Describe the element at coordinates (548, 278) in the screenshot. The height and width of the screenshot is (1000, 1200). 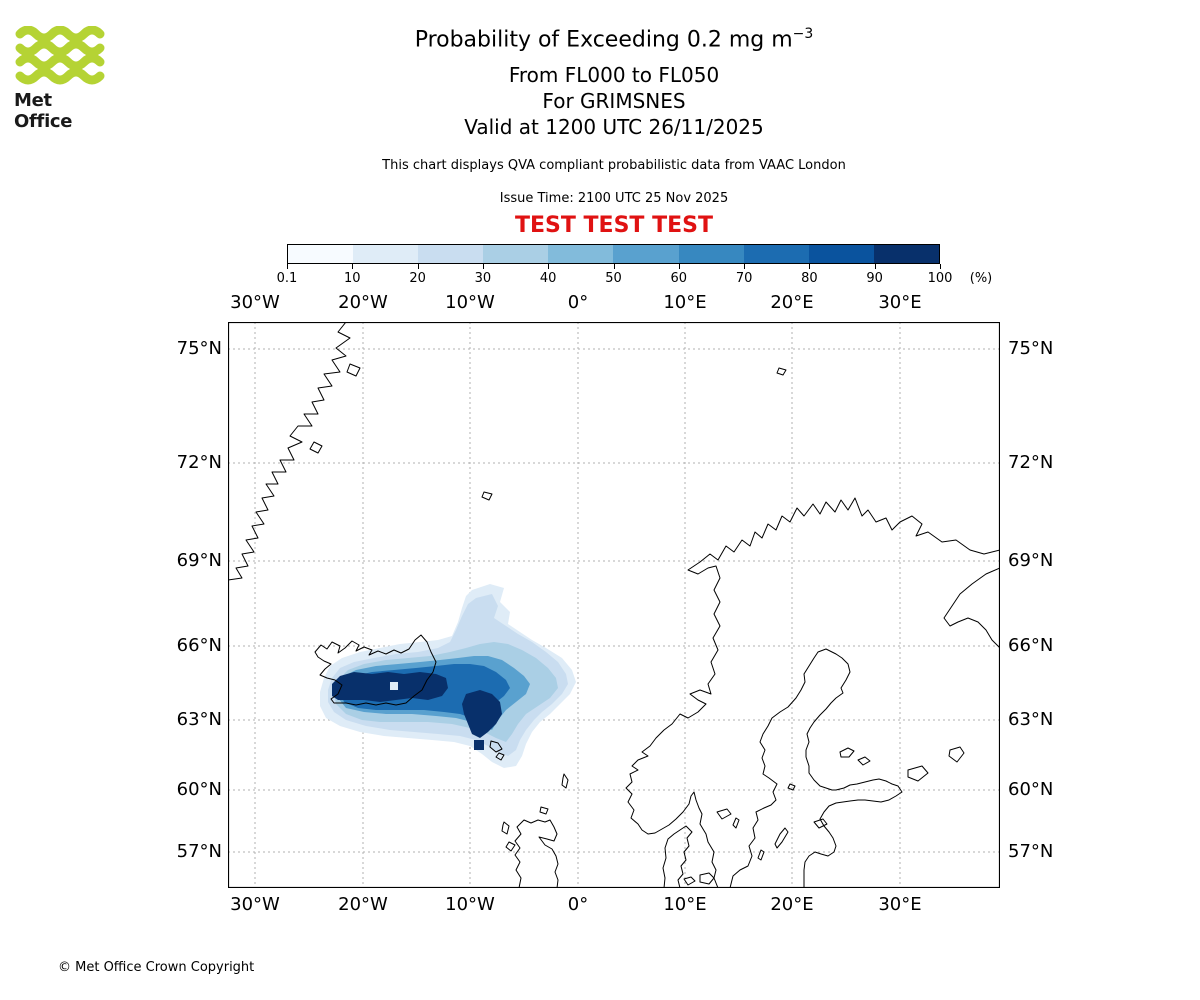
I see `colorbar-tick-label: 40` at that location.